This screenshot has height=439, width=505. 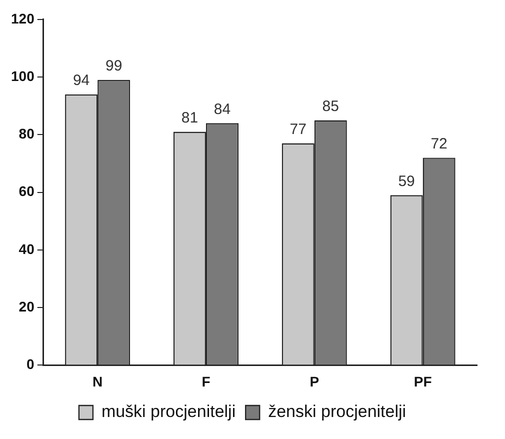 I want to click on data-label: 81, so click(x=189, y=117).